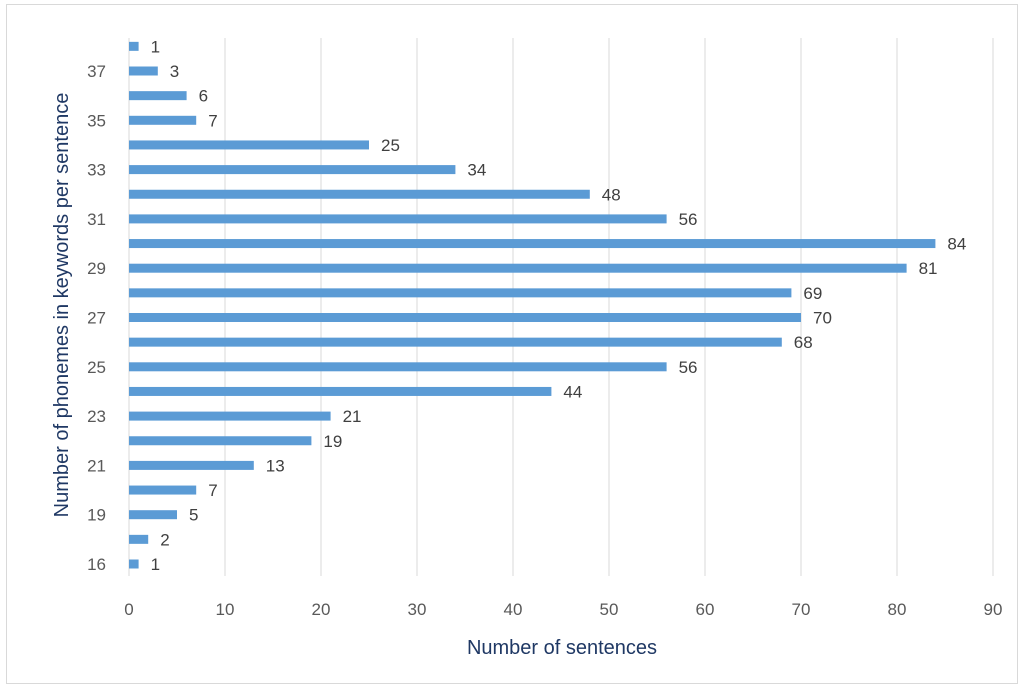  I want to click on data-label-21: 13, so click(275, 465).